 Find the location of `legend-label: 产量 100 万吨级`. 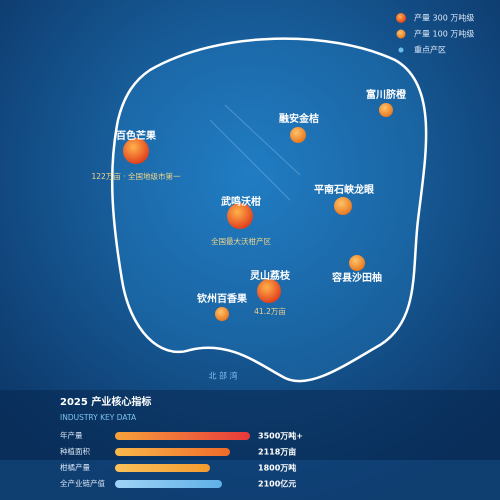

legend-label: 产量 100 万吨级 is located at coordinates (444, 34).